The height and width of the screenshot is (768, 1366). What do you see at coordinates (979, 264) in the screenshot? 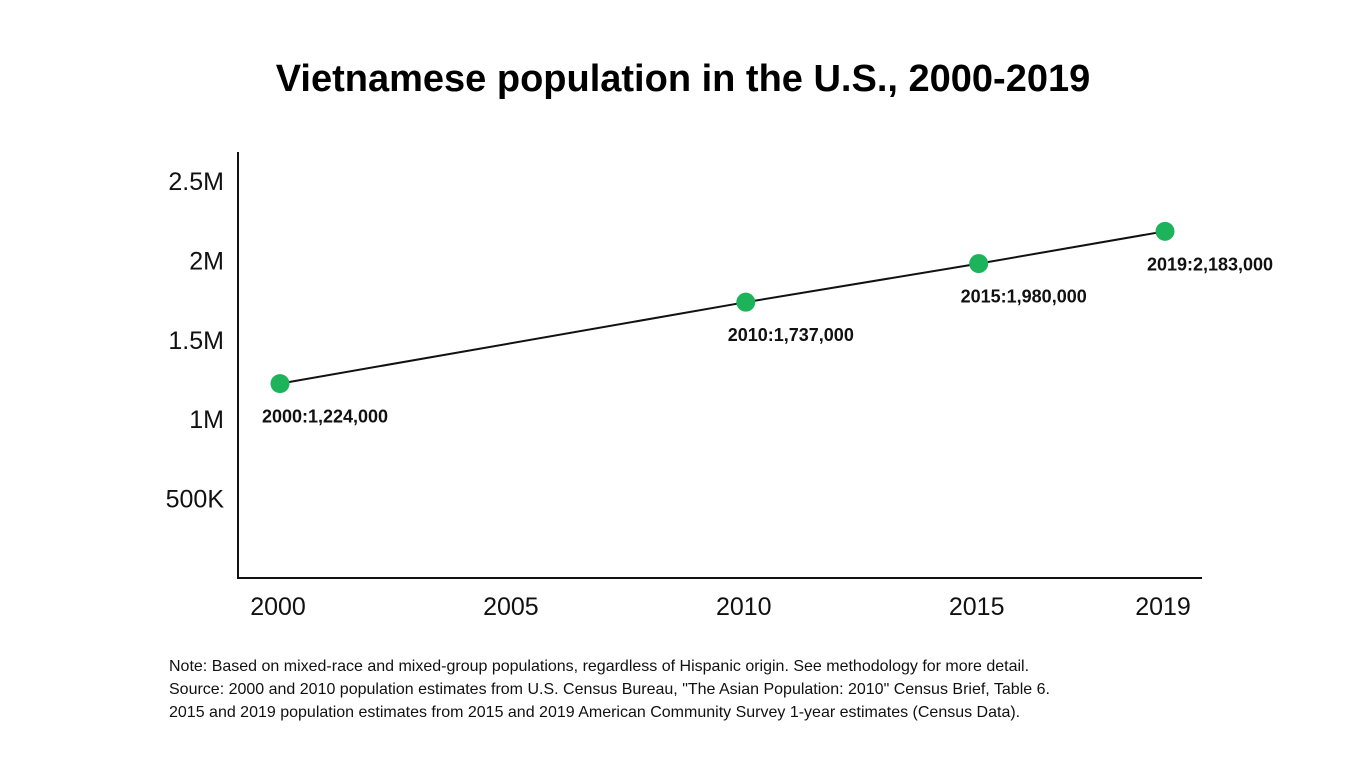
I see `data-point-2015` at bounding box center [979, 264].